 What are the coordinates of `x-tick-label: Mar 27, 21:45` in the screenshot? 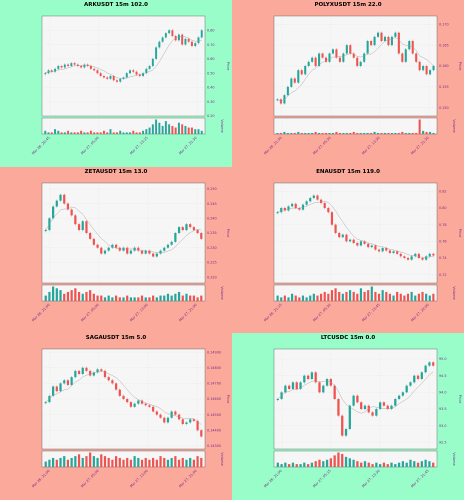 It's located at (420, 479).